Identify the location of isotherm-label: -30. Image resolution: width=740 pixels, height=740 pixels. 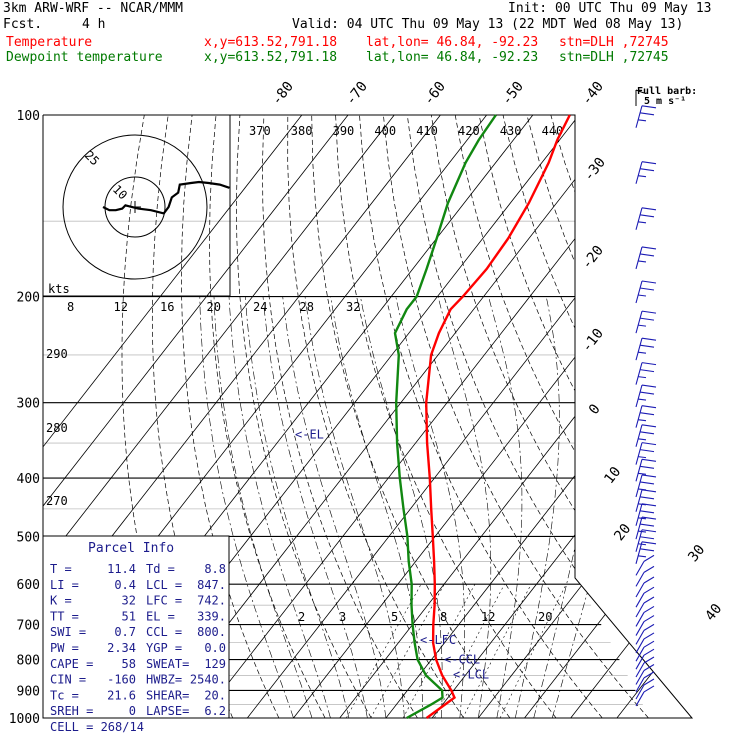
(595, 170).